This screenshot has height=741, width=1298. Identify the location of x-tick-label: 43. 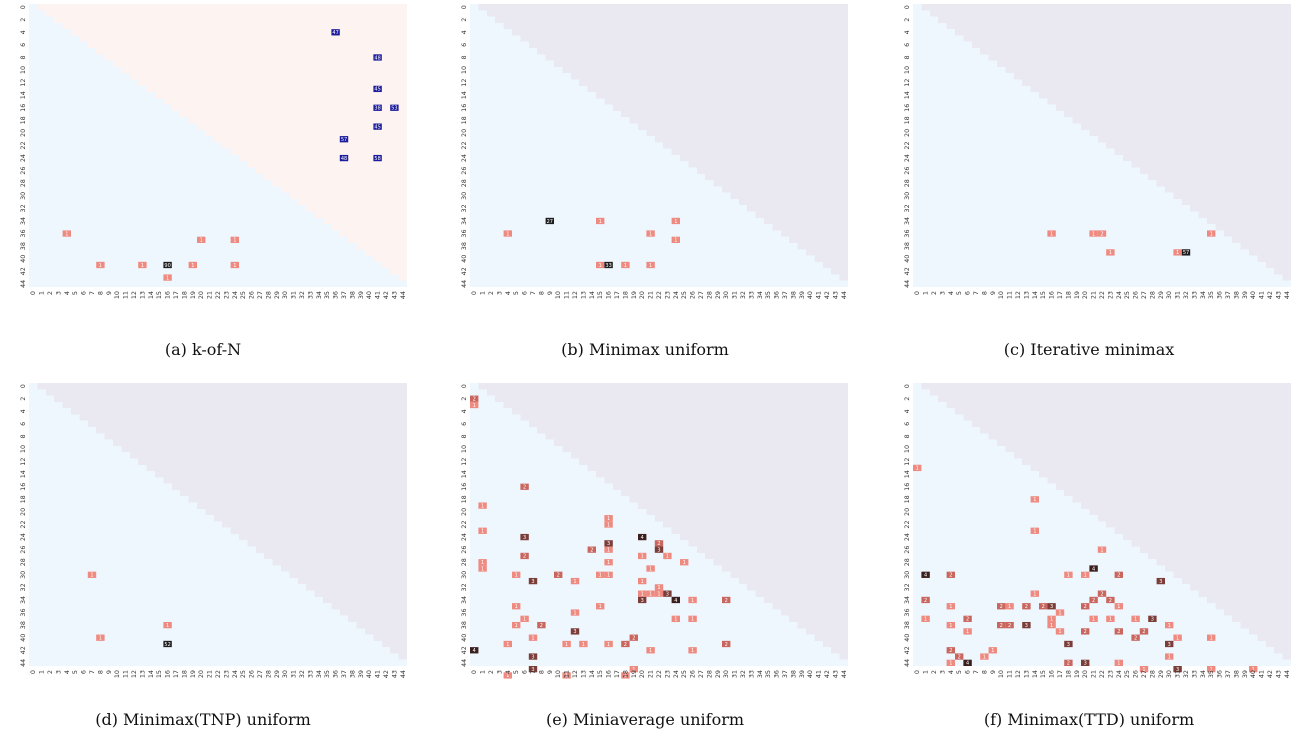
(835, 295).